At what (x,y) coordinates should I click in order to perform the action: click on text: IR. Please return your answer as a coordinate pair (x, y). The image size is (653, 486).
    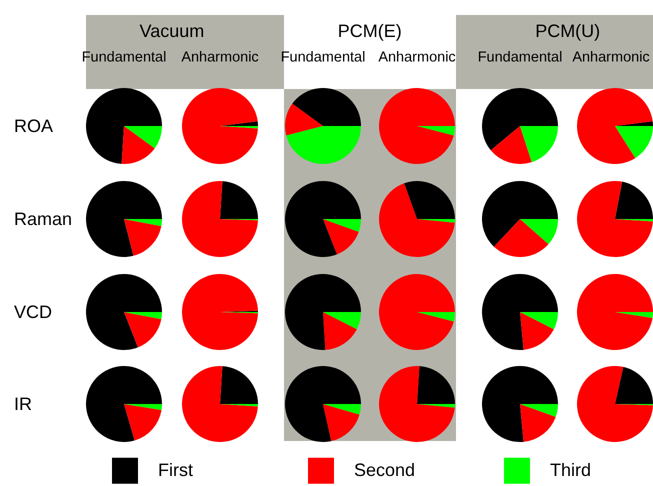
    Looking at the image, I should click on (23, 404).